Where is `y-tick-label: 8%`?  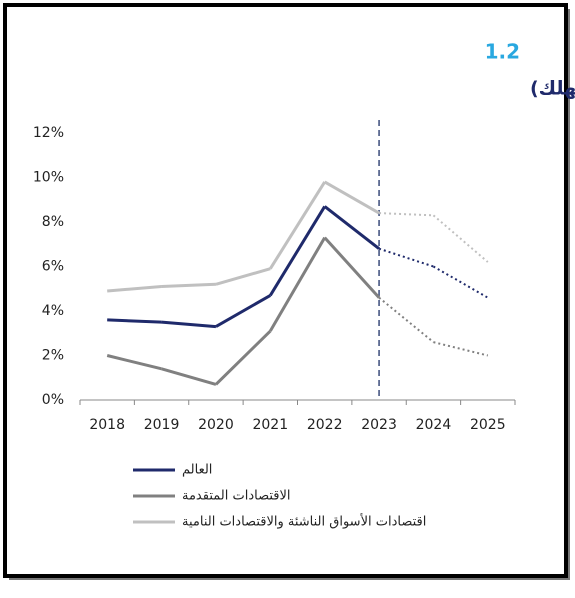
y-tick-label: 8% is located at coordinates (53, 222).